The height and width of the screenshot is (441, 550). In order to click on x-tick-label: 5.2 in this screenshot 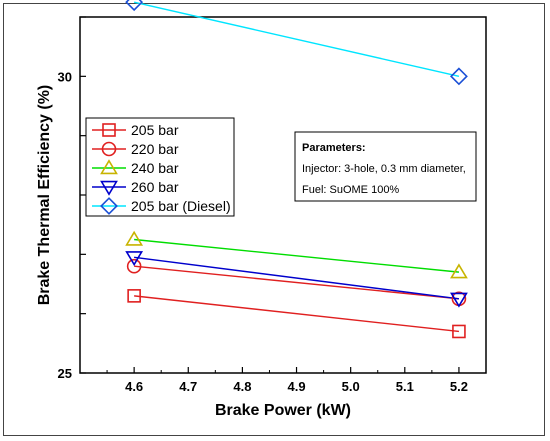, I will do `click(459, 386)`.